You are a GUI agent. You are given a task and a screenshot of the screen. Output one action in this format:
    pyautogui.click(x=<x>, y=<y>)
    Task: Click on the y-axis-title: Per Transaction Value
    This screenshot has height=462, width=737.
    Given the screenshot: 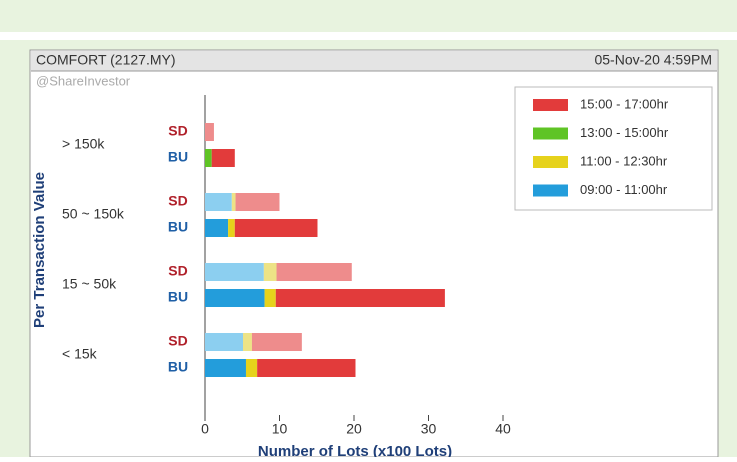 What is the action you would take?
    pyautogui.click(x=39, y=250)
    